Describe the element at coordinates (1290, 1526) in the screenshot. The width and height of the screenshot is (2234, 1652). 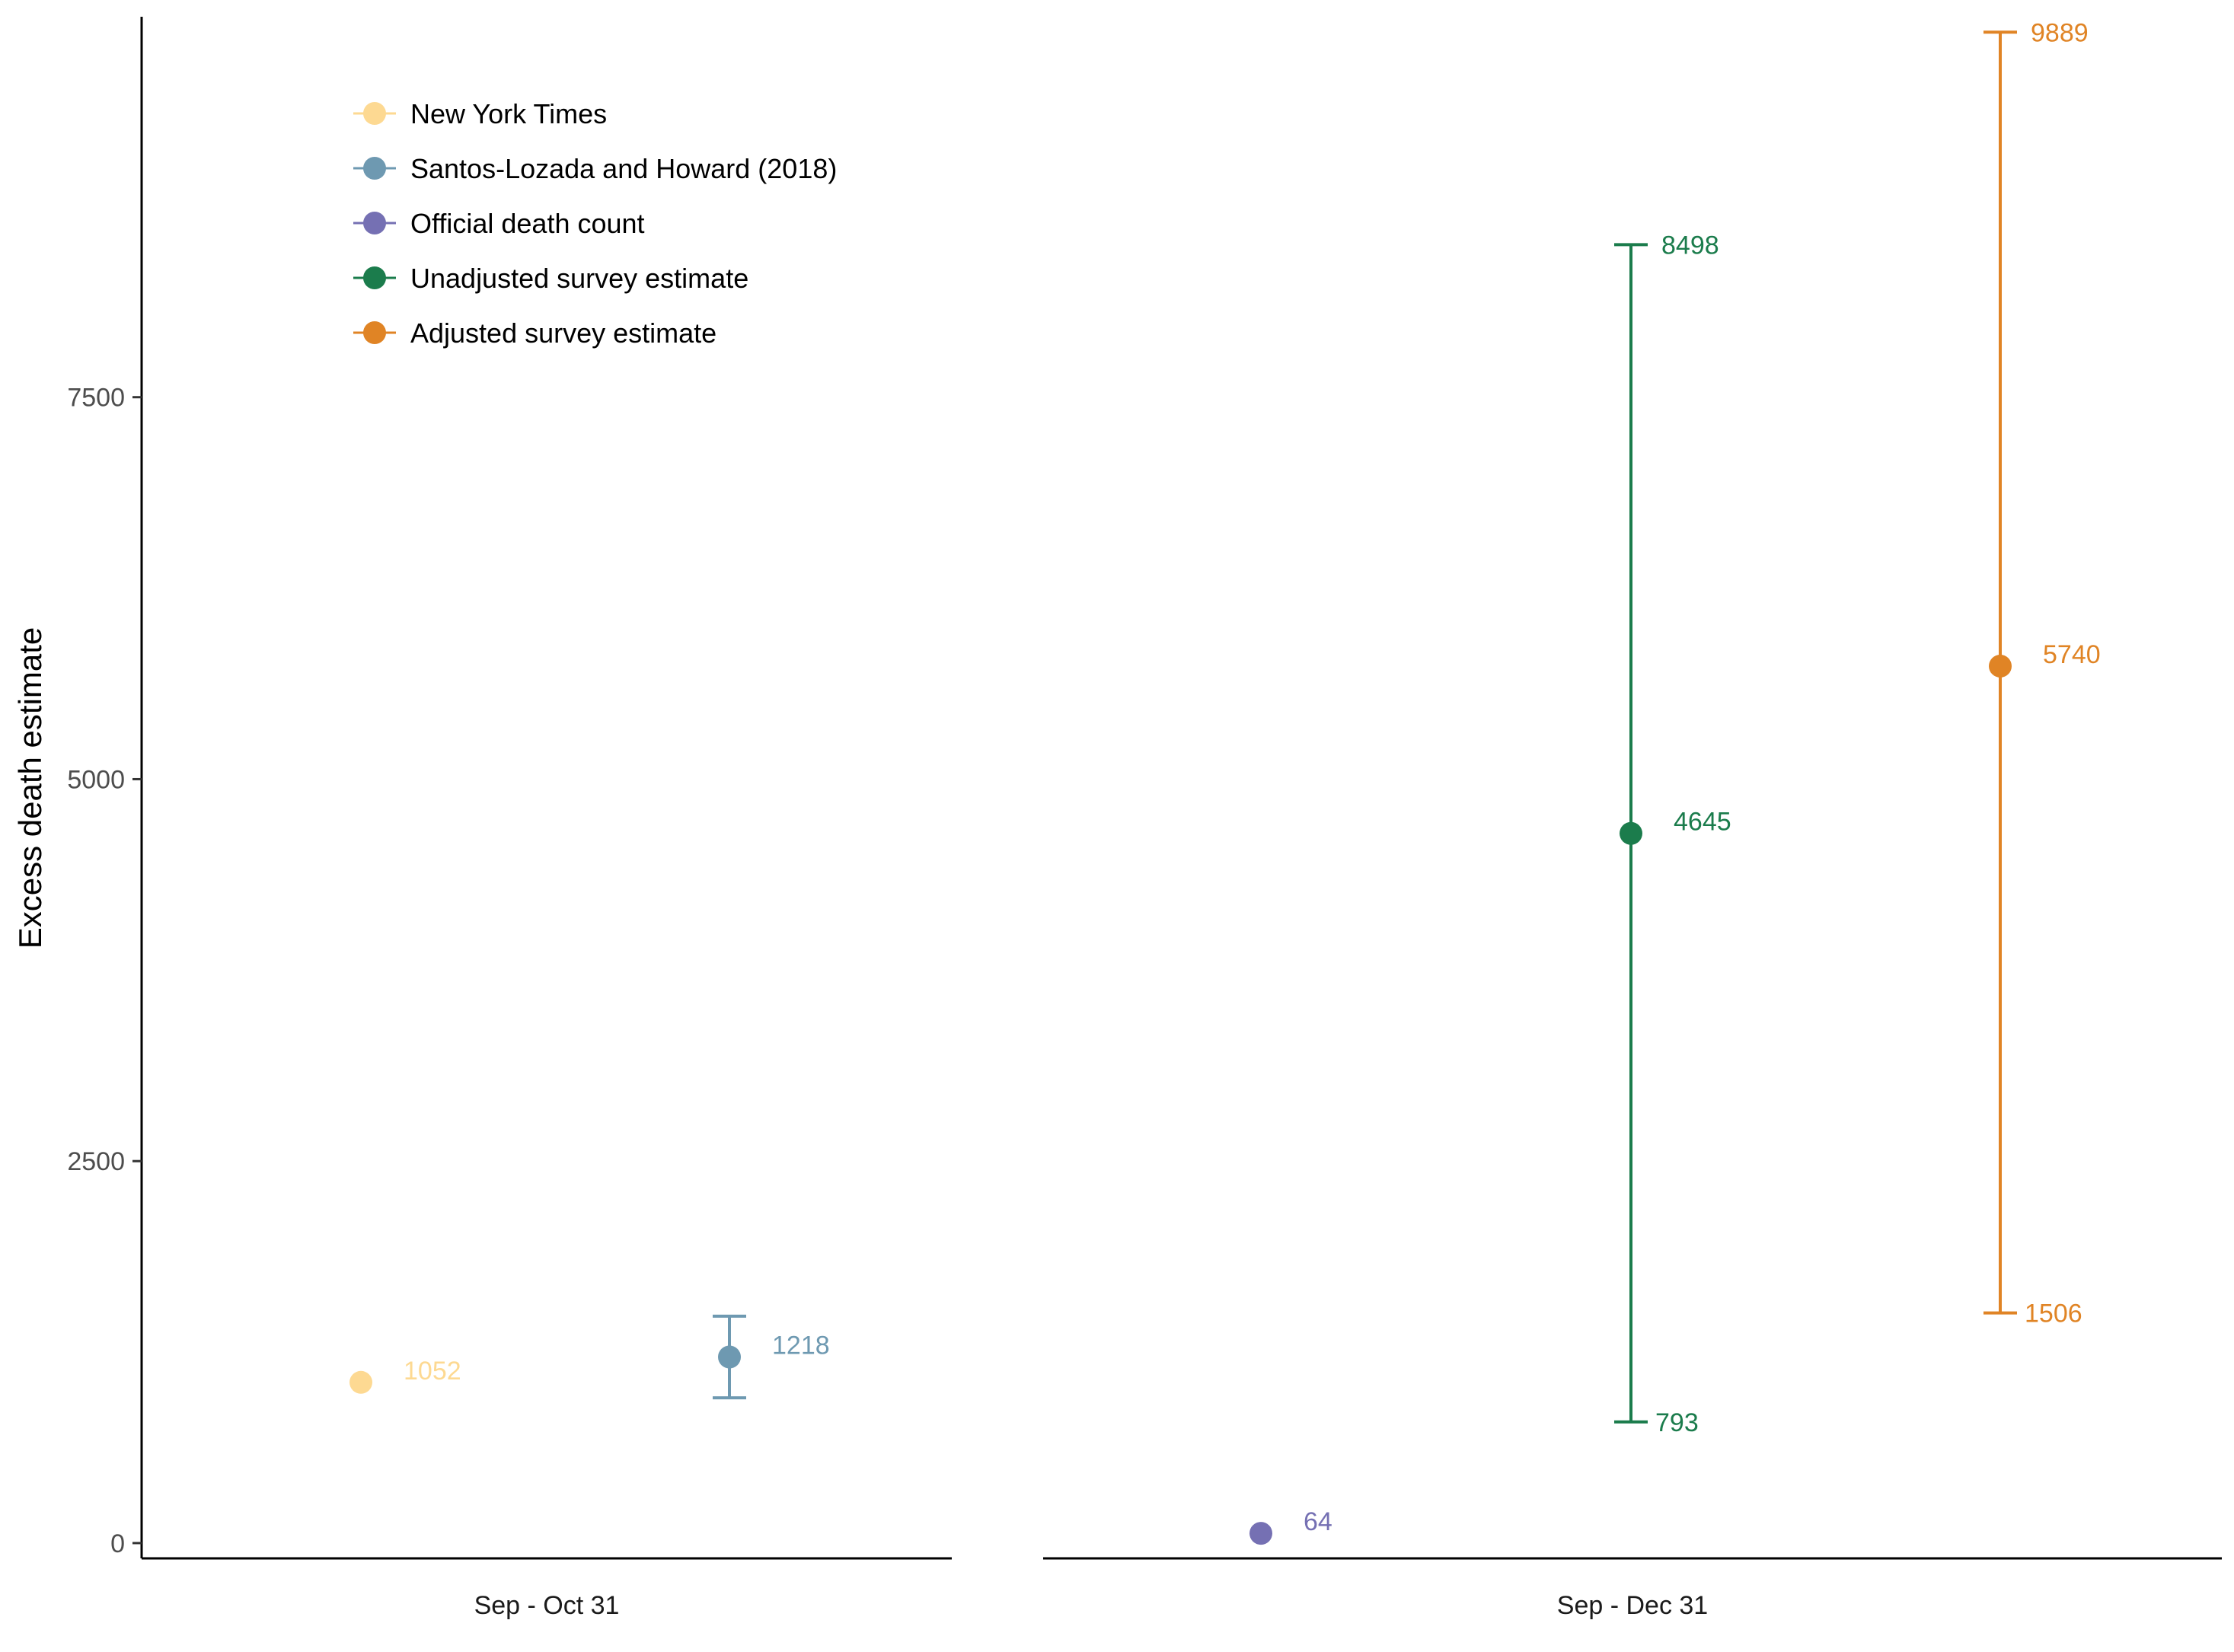
I see `series-official-death-count: 64` at that location.